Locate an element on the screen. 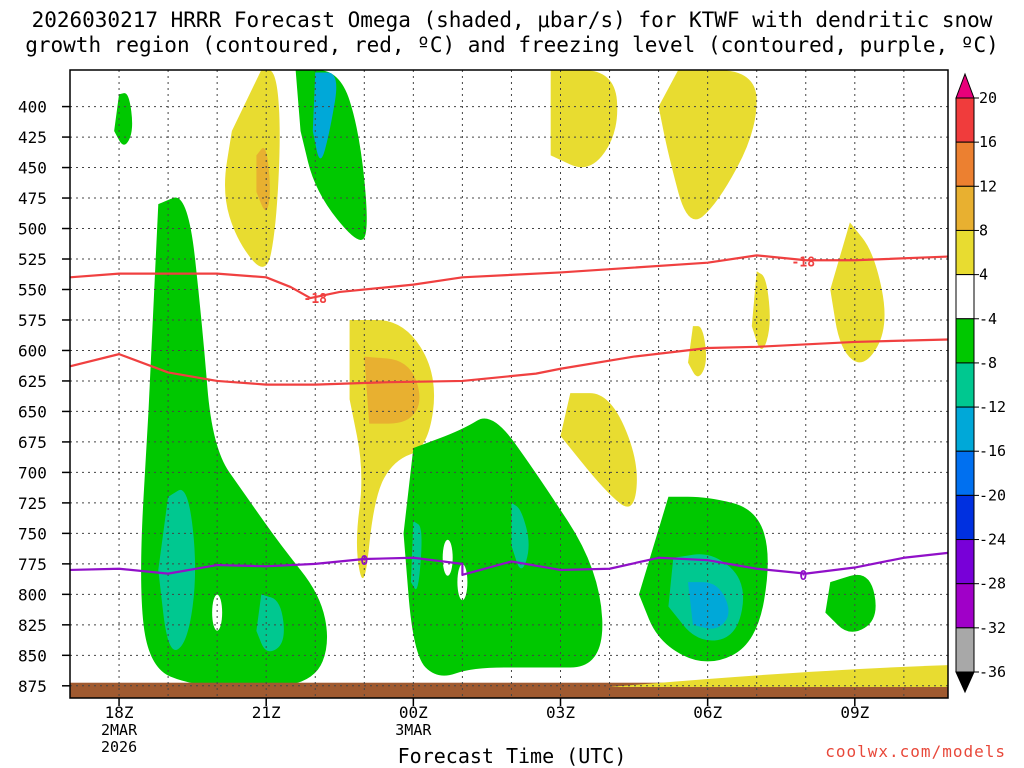  y-tick-label-650: 650 is located at coordinates (32, 411).